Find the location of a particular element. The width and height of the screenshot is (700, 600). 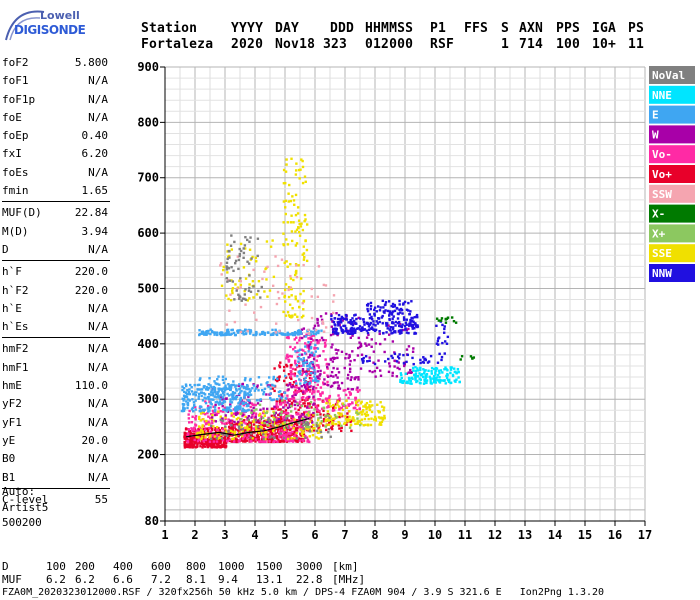

parameter-value: N/A is located at coordinates (98, 422).